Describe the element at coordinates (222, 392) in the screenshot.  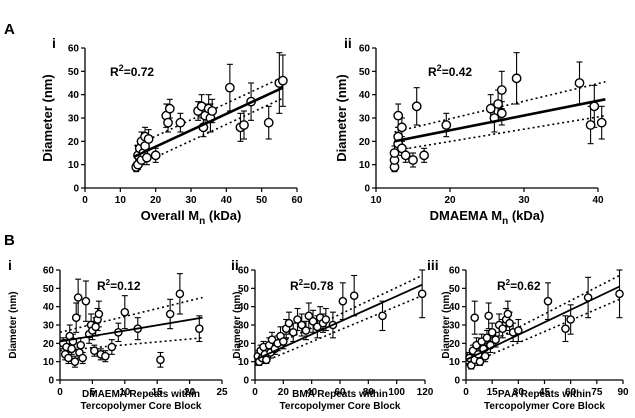
I see `x-tick-label: 25` at that location.